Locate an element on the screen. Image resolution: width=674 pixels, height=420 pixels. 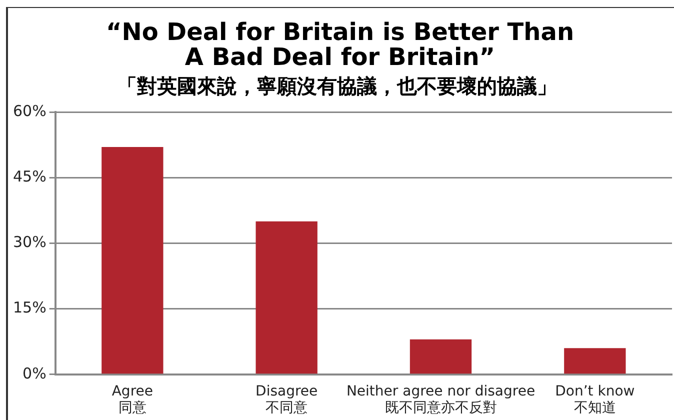
y-tick-label: 60% is located at coordinates (29, 111).